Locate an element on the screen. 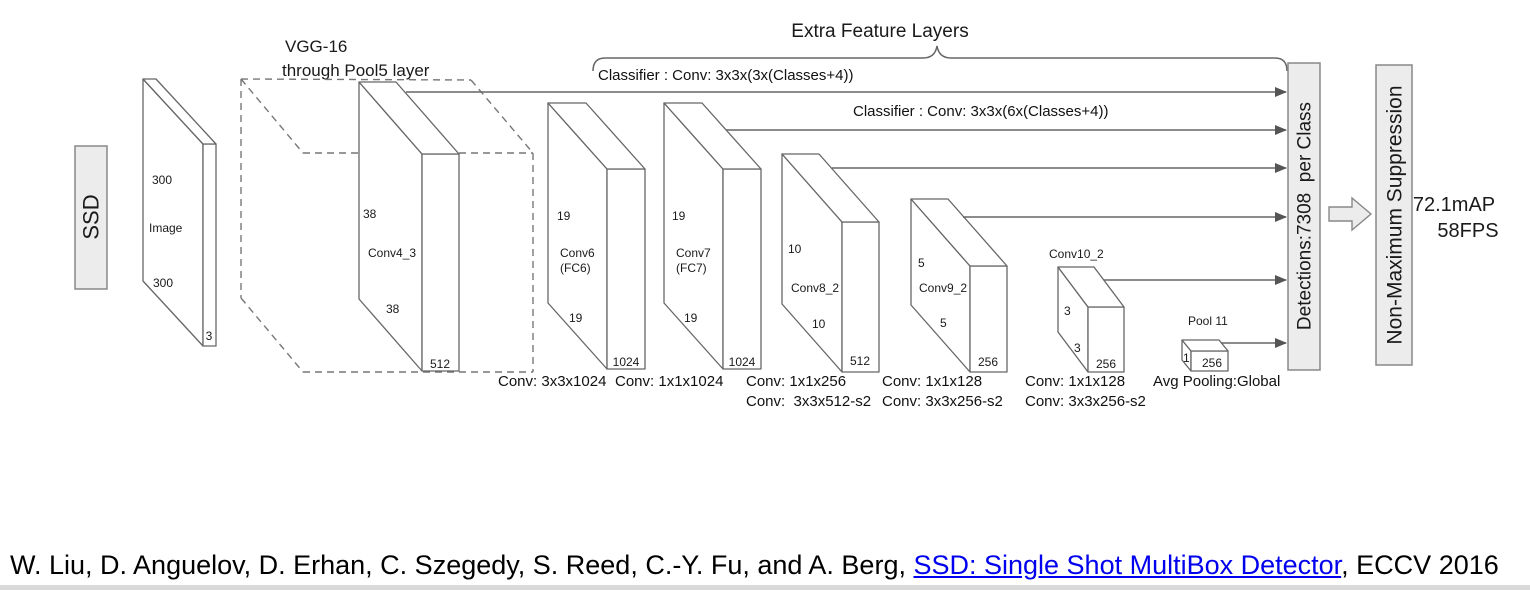 This screenshot has height=590, width=1530. conv7-size-bottom: 19 is located at coordinates (691, 318).